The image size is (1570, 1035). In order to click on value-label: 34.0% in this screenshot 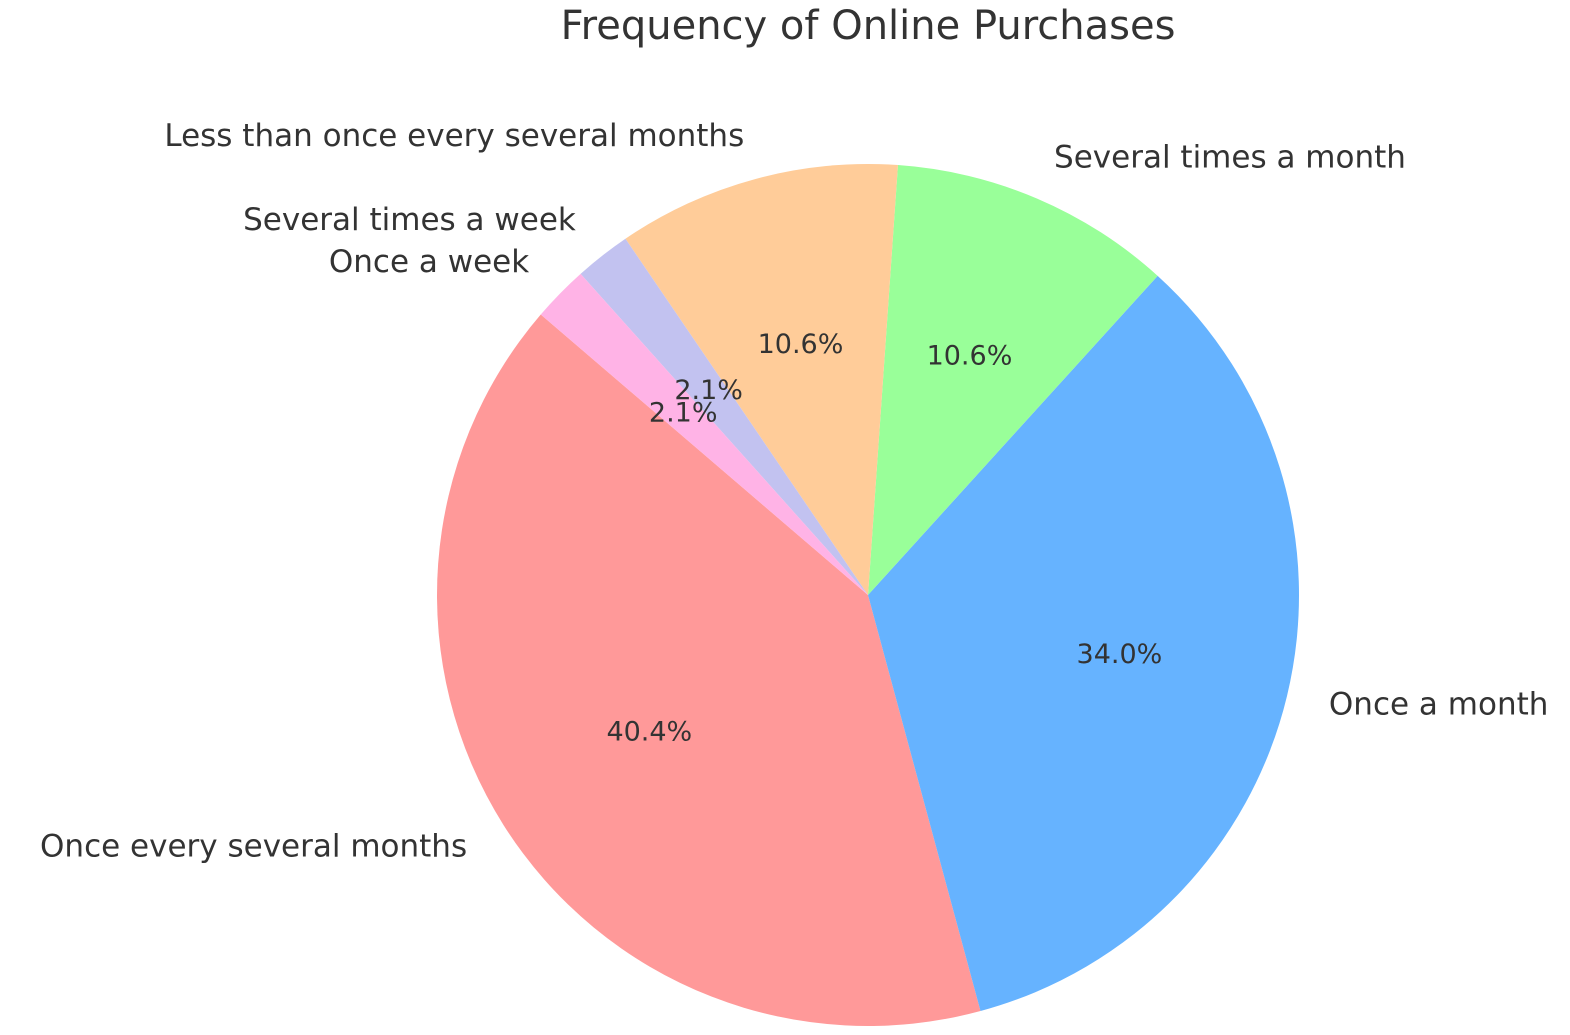, I will do `click(1120, 654)`.